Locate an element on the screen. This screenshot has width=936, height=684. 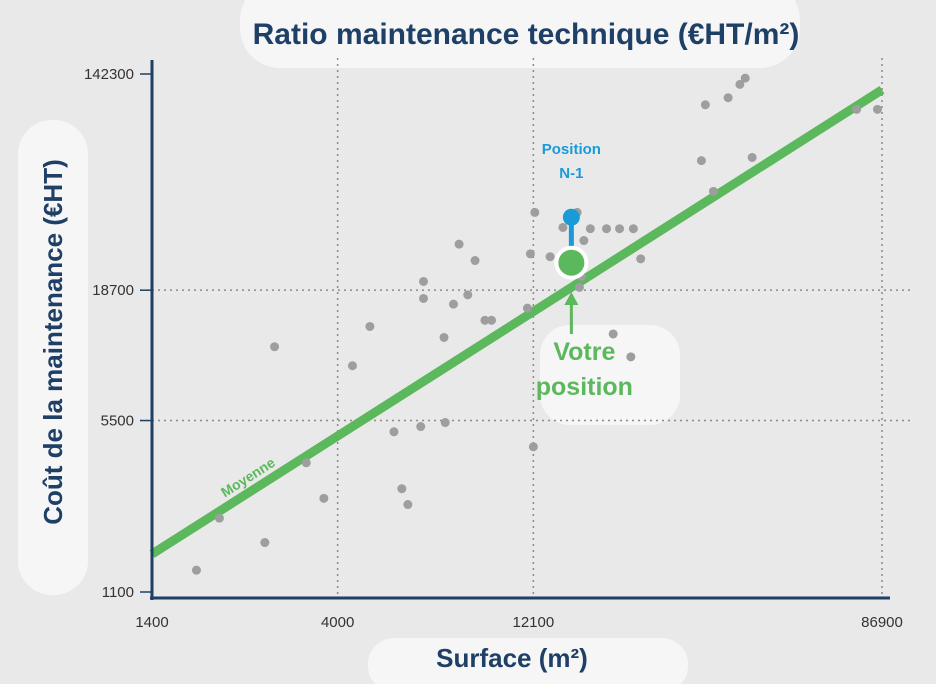
previous-position-marker is located at coordinates (571, 217).